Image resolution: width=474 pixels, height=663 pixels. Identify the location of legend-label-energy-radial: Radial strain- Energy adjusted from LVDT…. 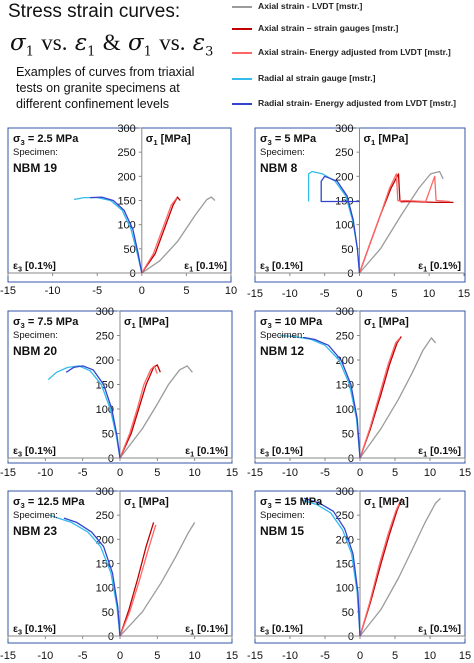
(357, 103).